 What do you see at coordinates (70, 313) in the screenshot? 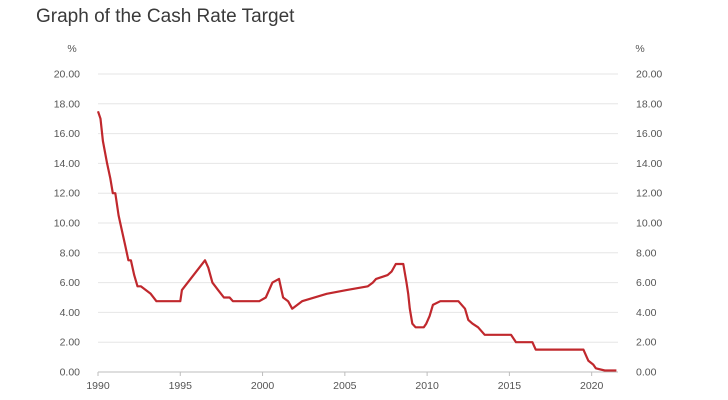
I see `y-tick-label-left: 4.00` at bounding box center [70, 313].